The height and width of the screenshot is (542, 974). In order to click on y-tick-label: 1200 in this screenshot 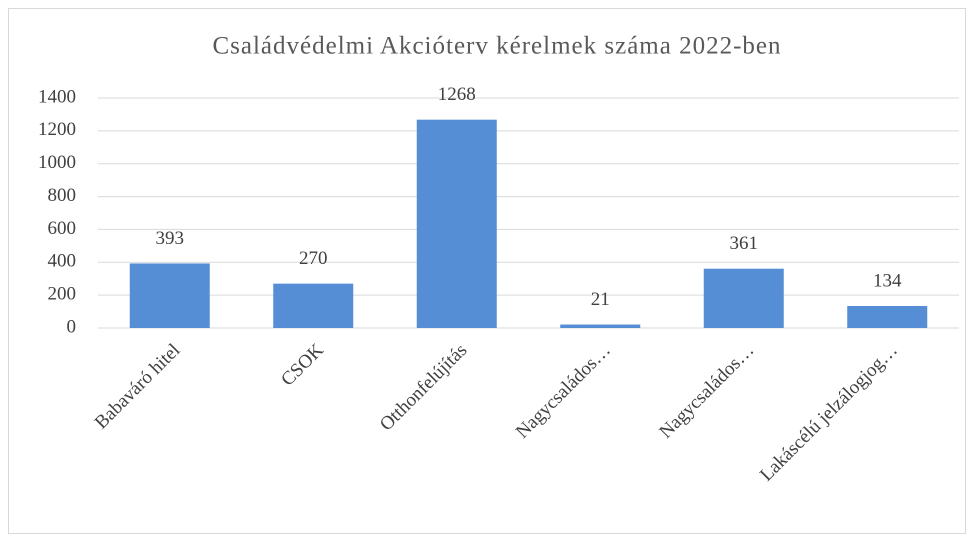, I will do `click(57, 129)`.